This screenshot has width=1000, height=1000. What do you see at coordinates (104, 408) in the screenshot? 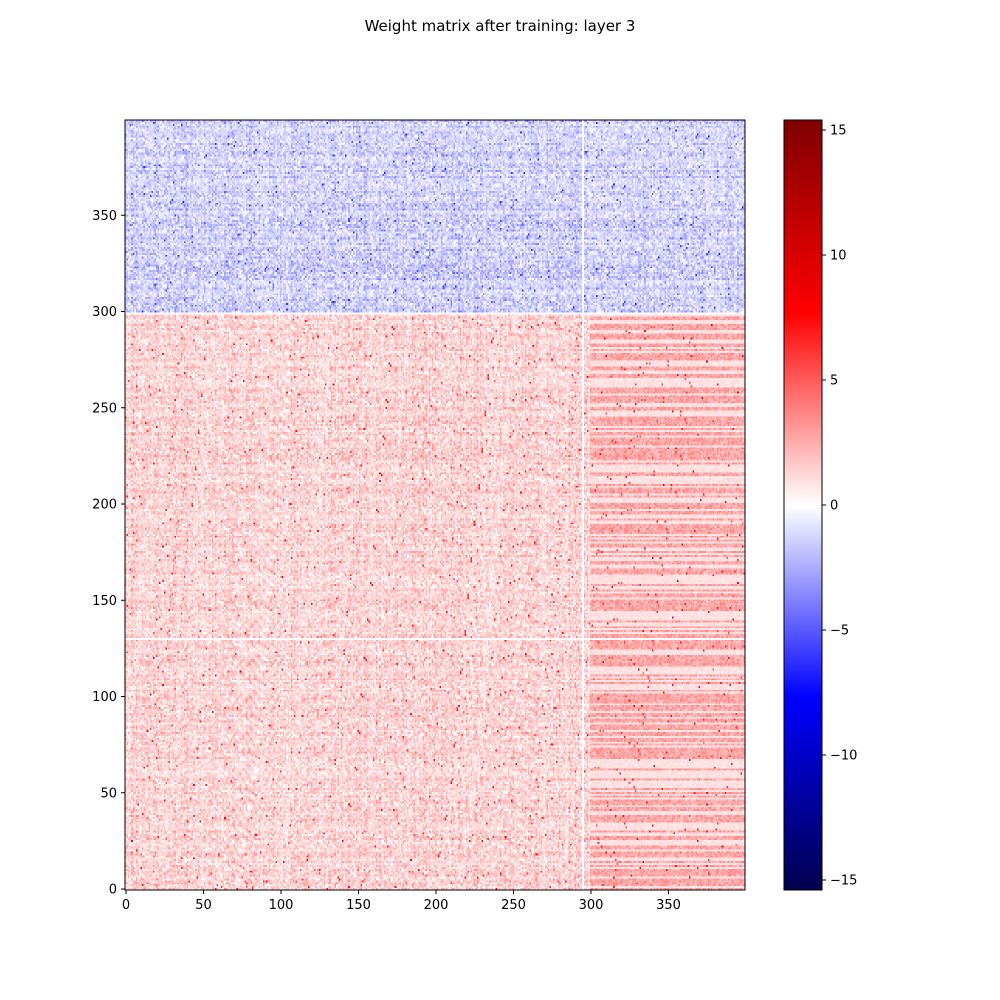
I see `y-tick-label: 250` at bounding box center [104, 408].